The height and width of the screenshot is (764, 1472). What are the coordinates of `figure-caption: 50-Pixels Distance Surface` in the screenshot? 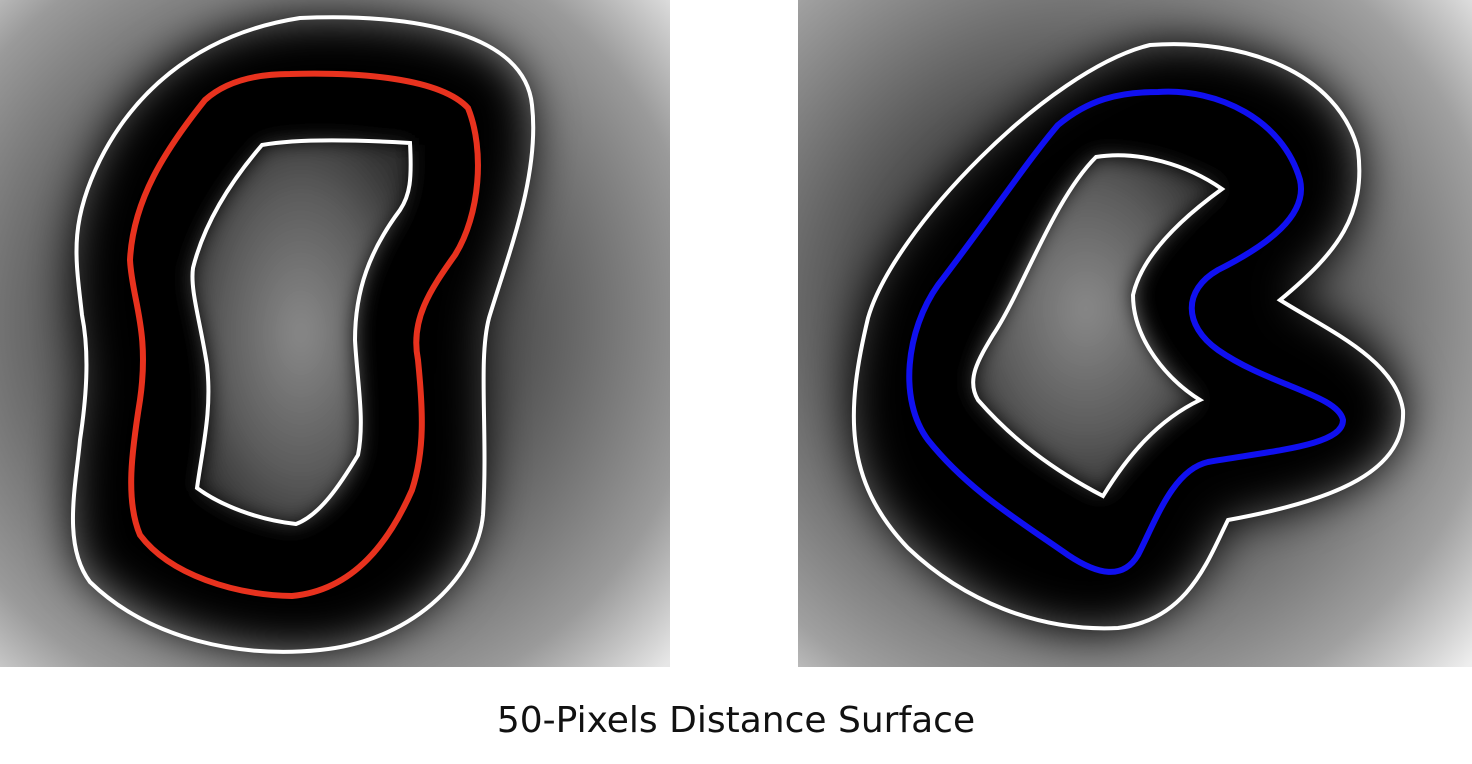 It's located at (736, 720).